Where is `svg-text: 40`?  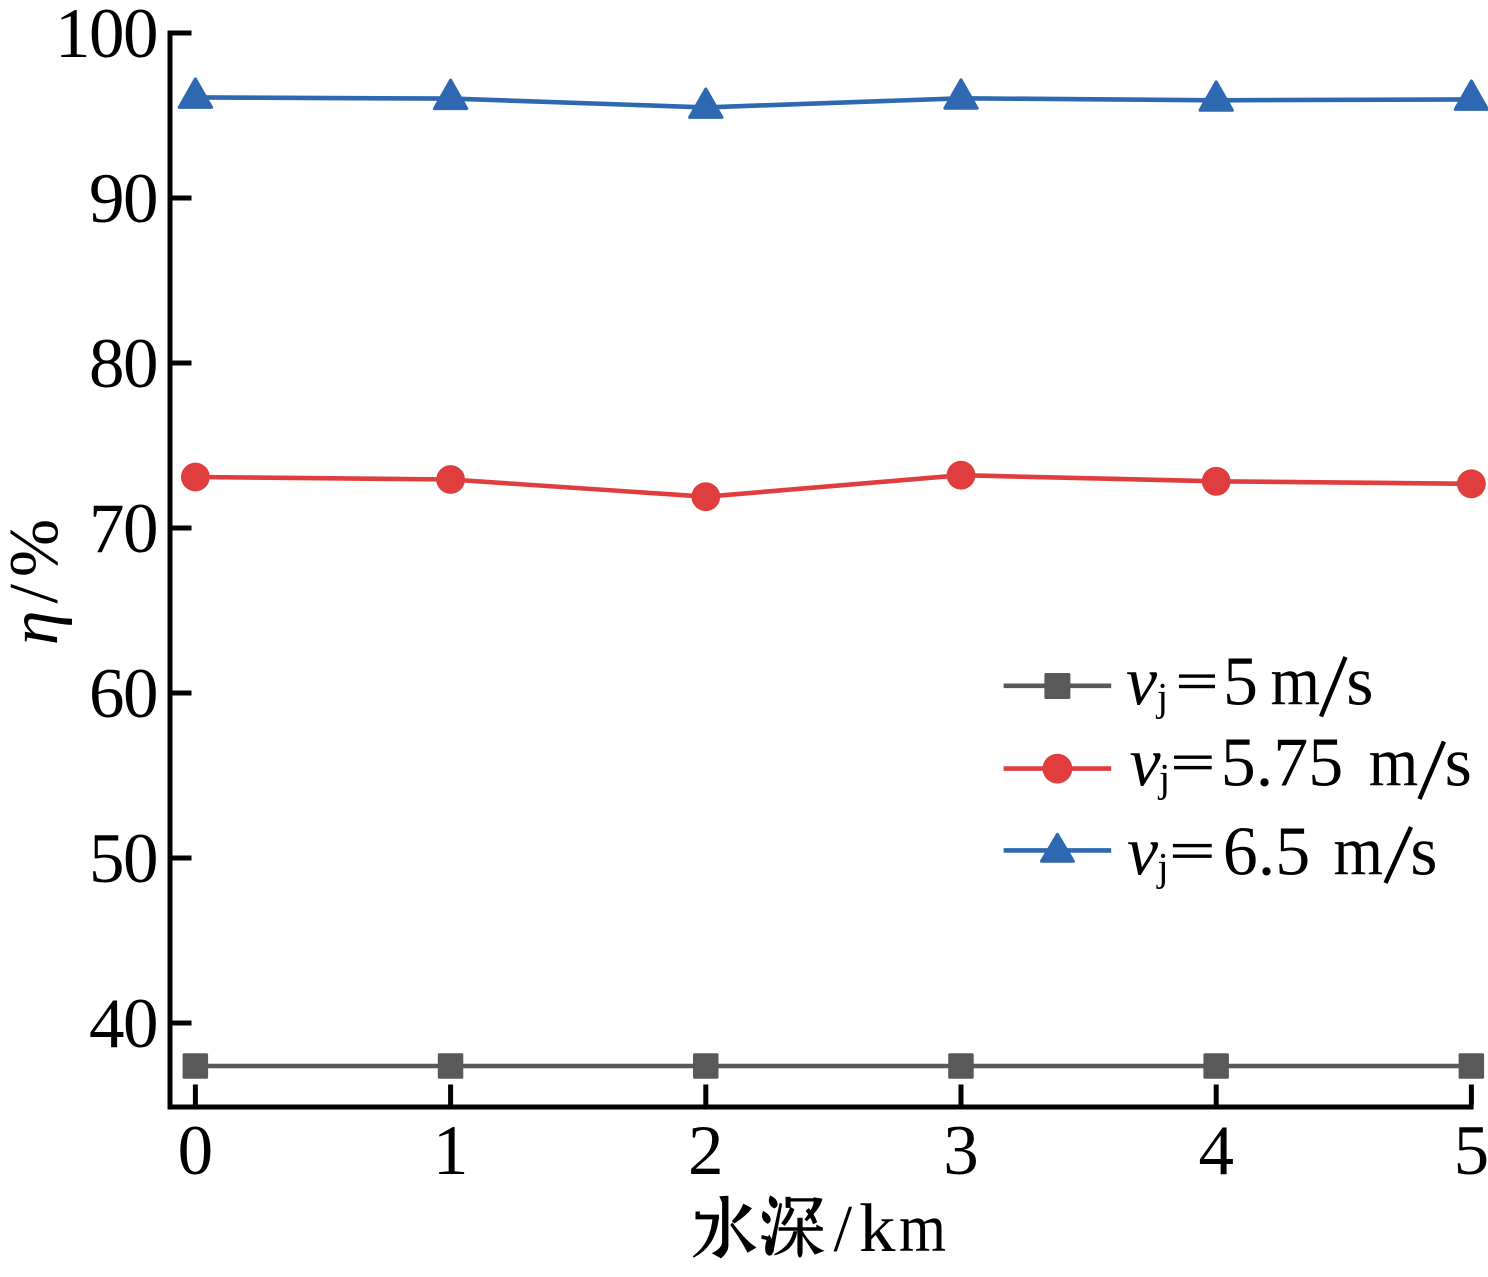 svg-text: 40 is located at coordinates (123, 1024).